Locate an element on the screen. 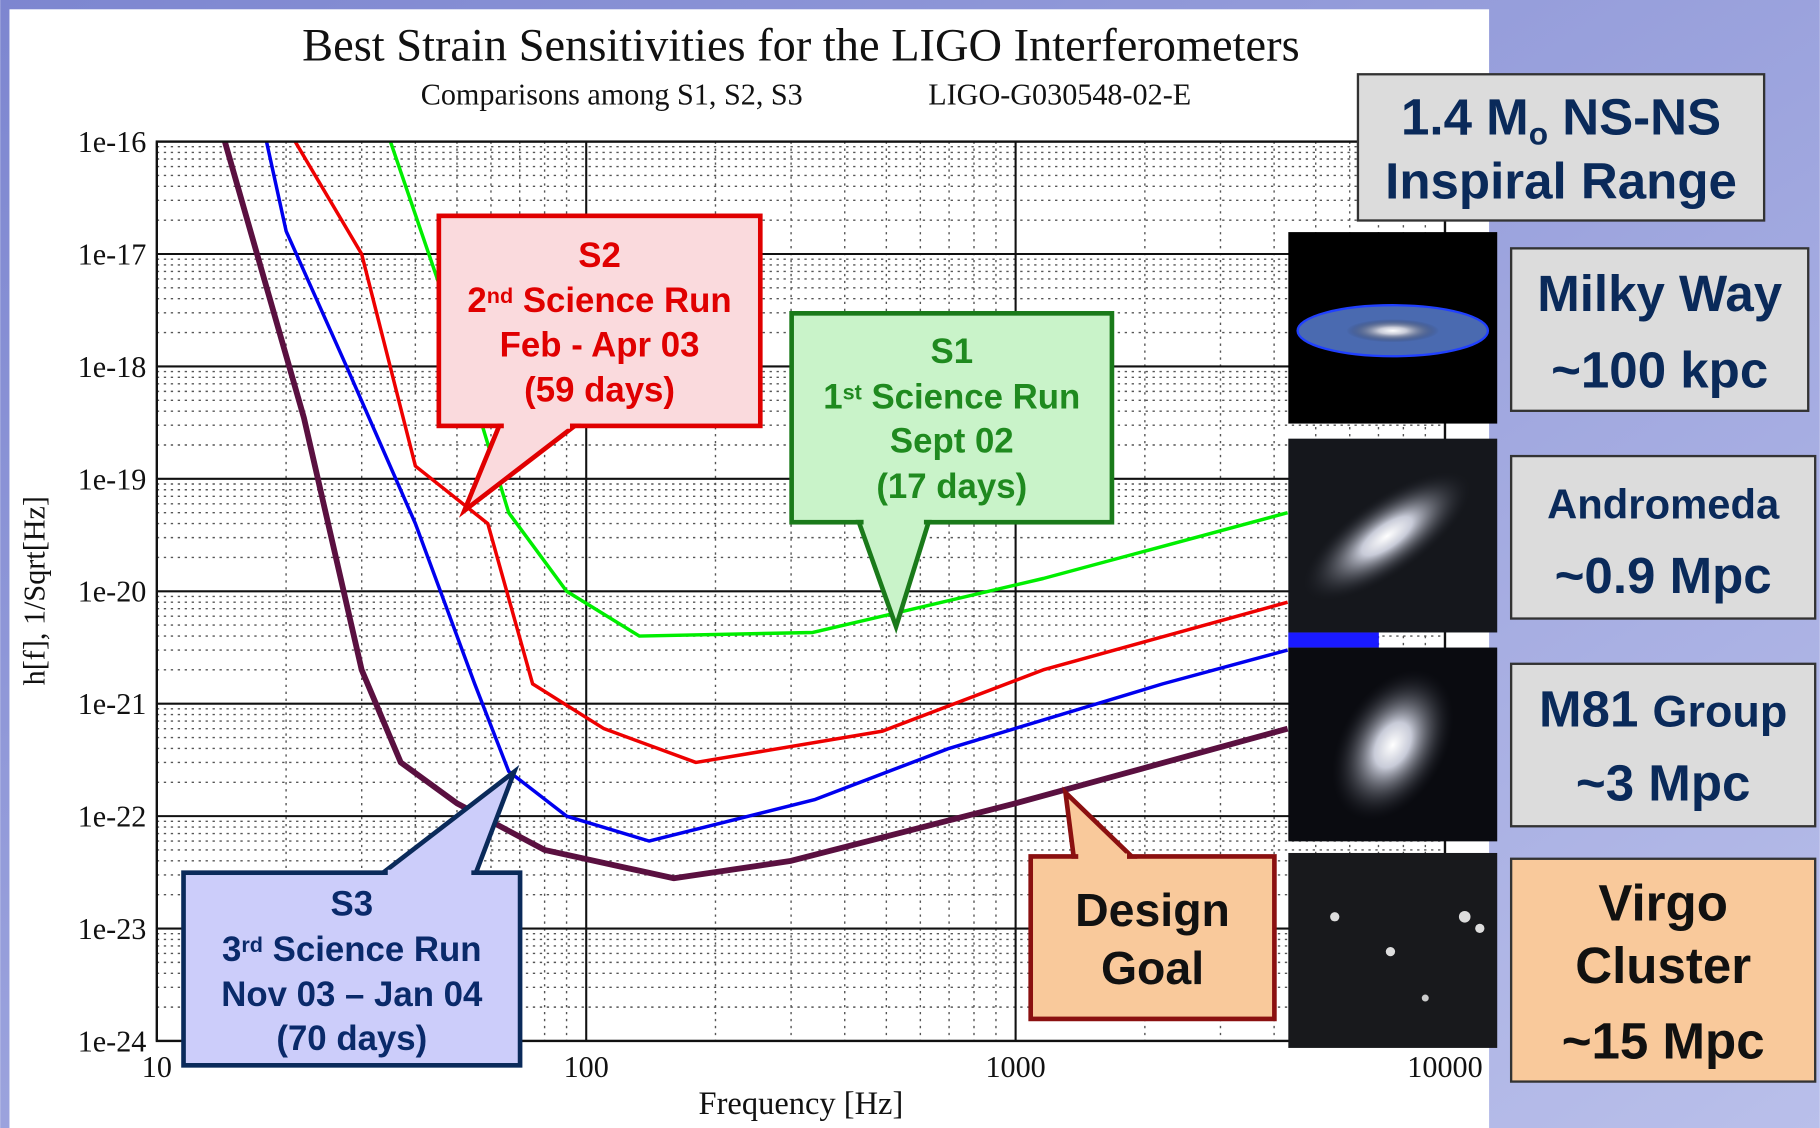 The image size is (1820, 1128). y-tick-label: 1e-23 is located at coordinates (112, 929).